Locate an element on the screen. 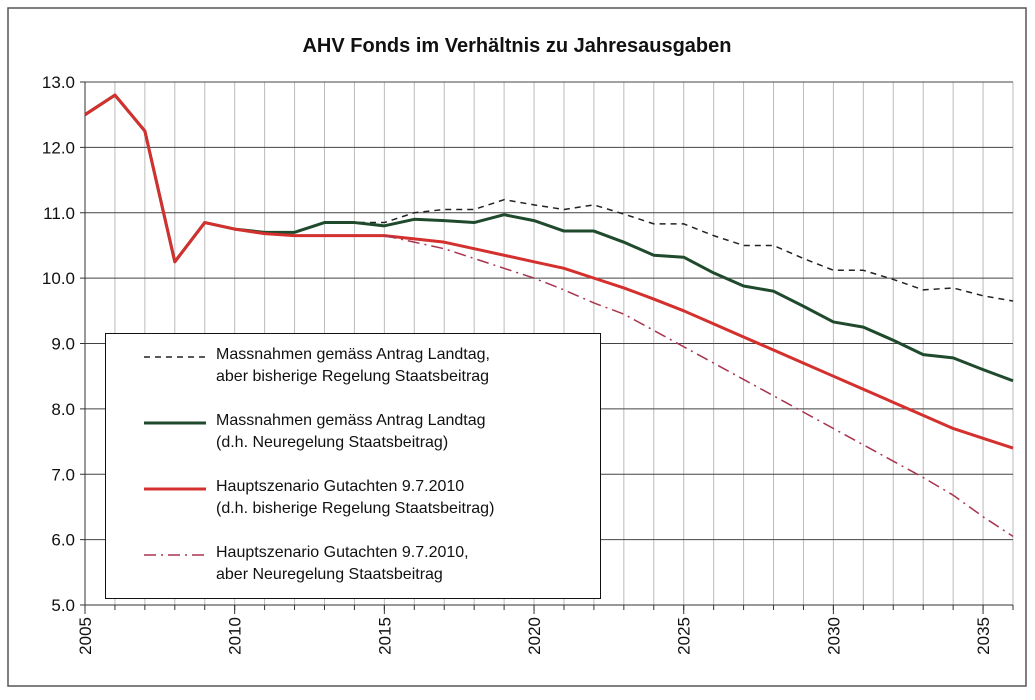 The height and width of the screenshot is (700, 1035). y-tick-label: 11.0 is located at coordinates (59, 213).